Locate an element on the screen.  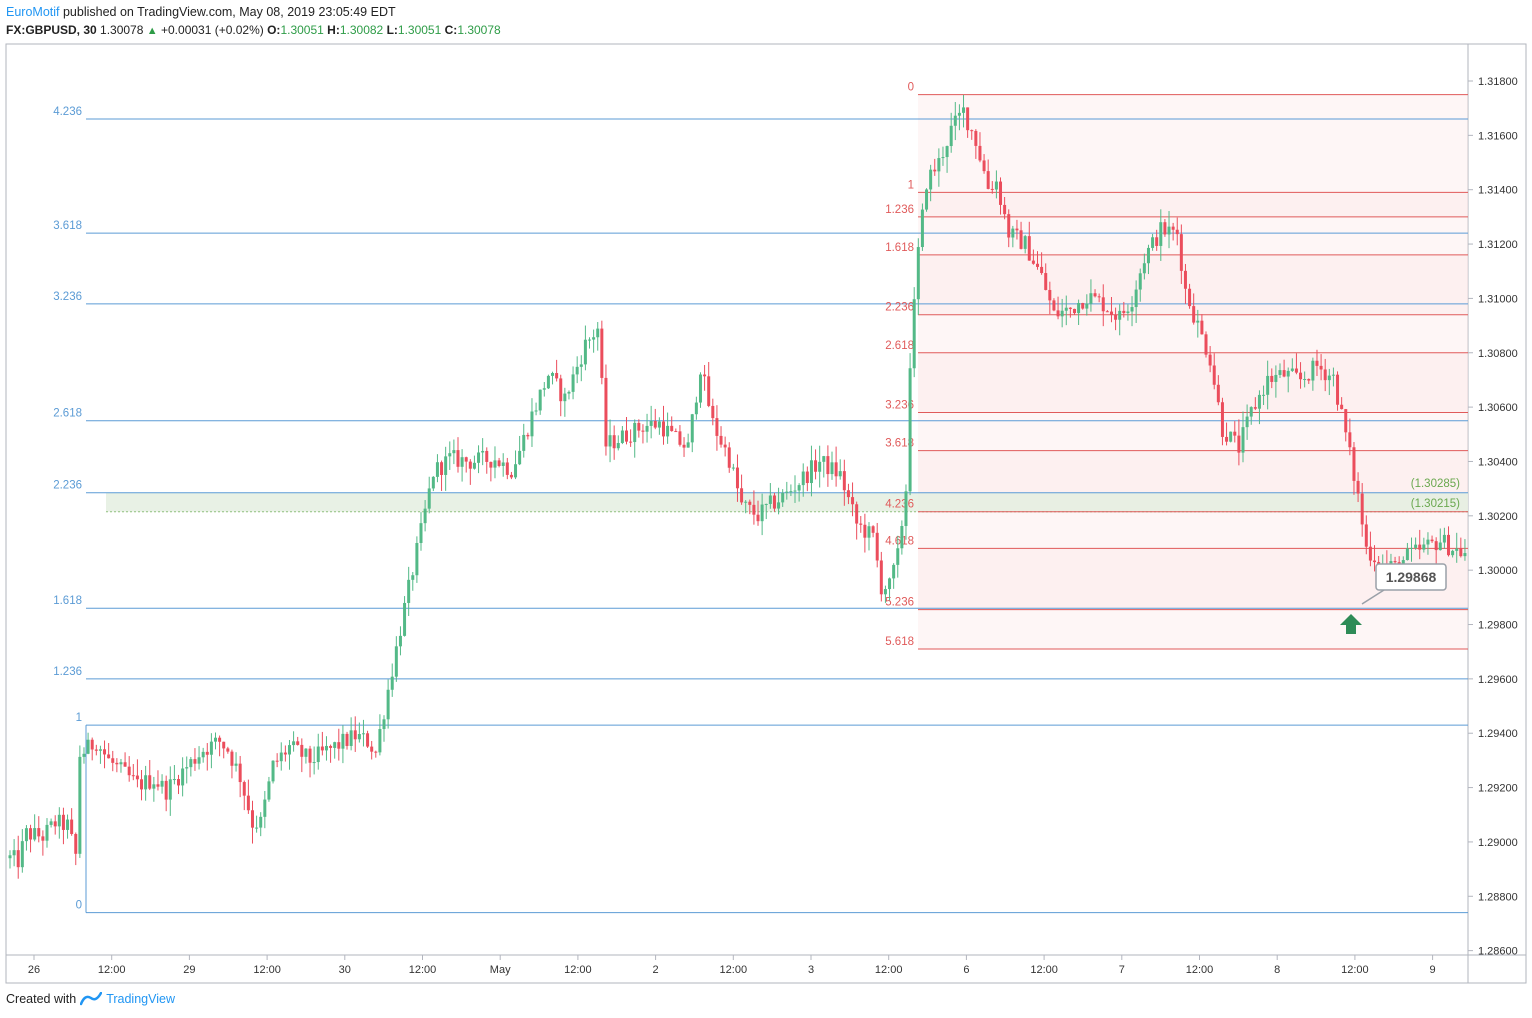
close-value: 1.30078 is located at coordinates (479, 30).